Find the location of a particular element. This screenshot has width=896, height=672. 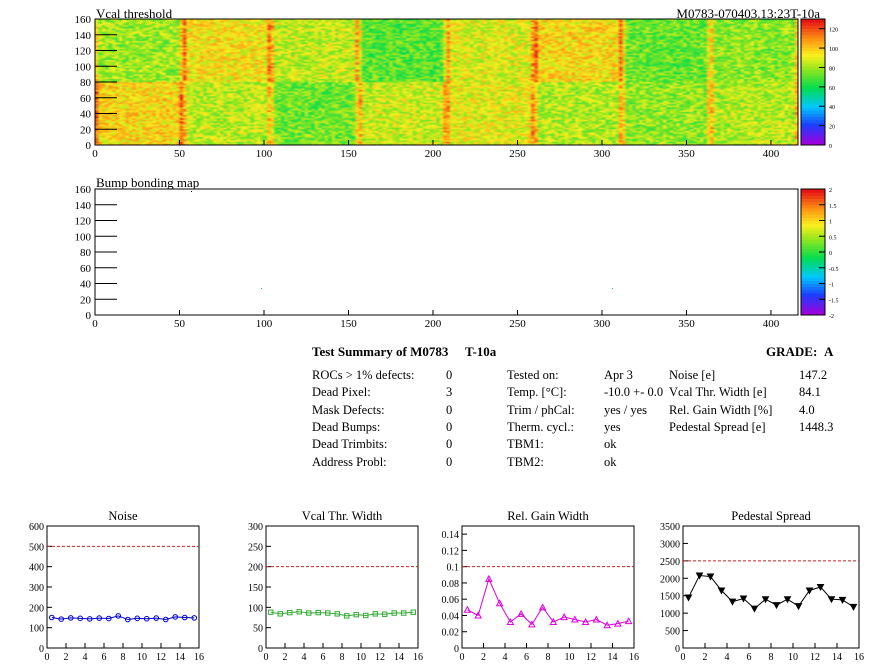

y-tick-label: 120 is located at coordinates (83, 52).